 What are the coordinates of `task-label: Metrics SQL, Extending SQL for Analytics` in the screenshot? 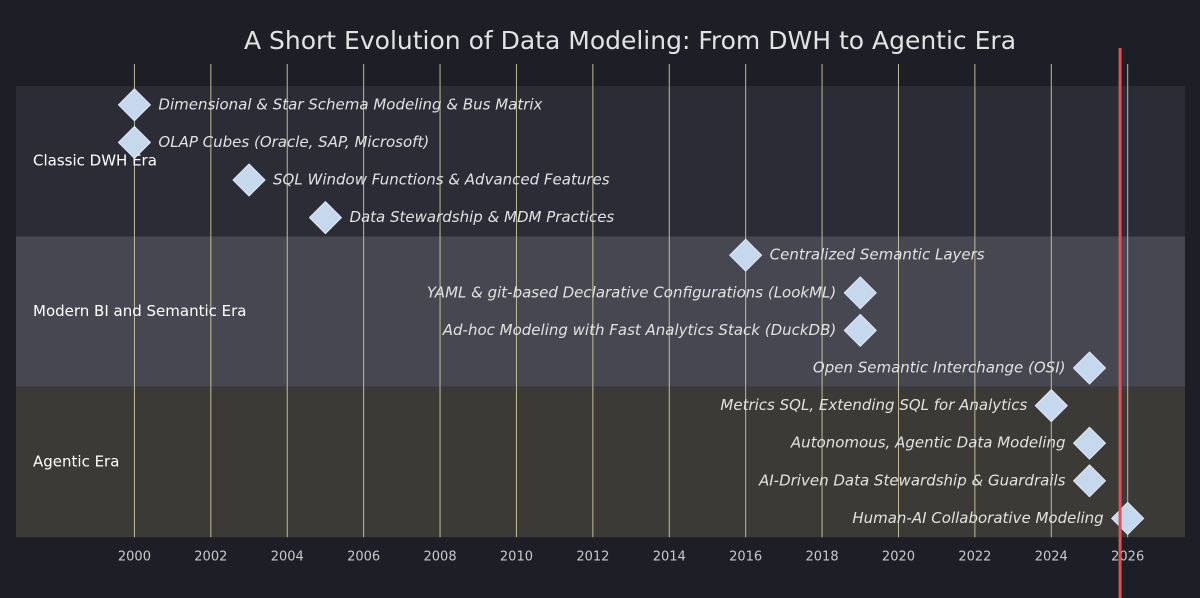 It's located at (873, 405).